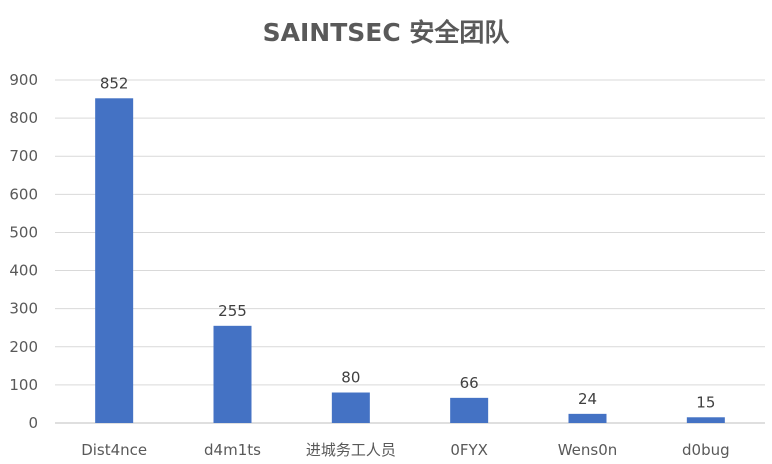 Image resolution: width=772 pixels, height=464 pixels. What do you see at coordinates (23, 118) in the screenshot?
I see `y-tick-label: 800` at bounding box center [23, 118].